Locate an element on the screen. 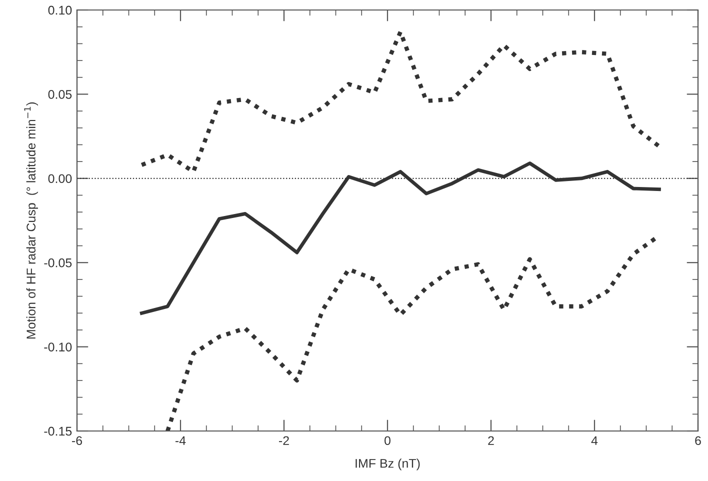 The image size is (708, 481). y-tick-label: 0.05 is located at coordinates (60, 94).